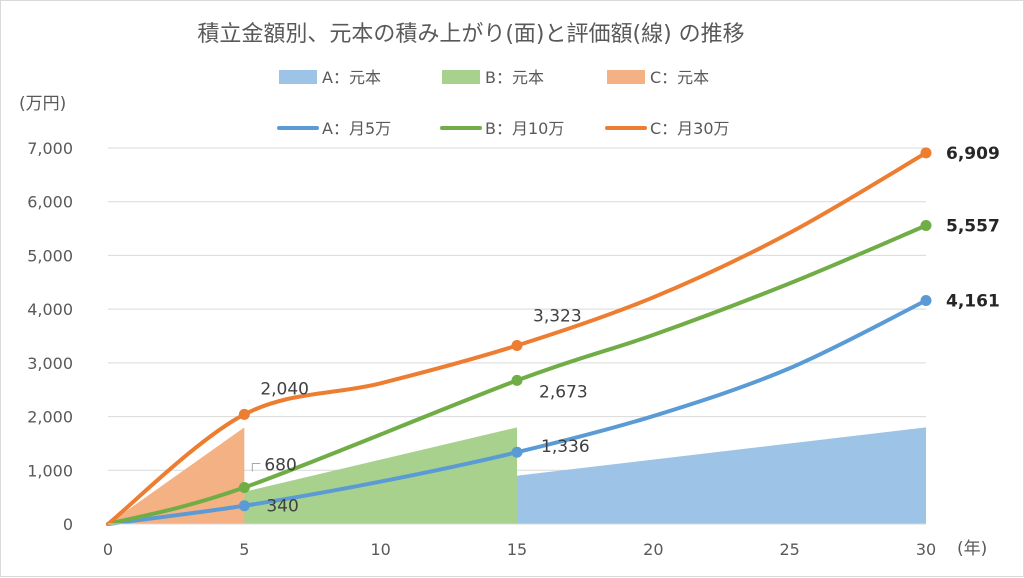  What do you see at coordinates (565, 447) in the screenshot?
I see `data-label: 1,336` at bounding box center [565, 447].